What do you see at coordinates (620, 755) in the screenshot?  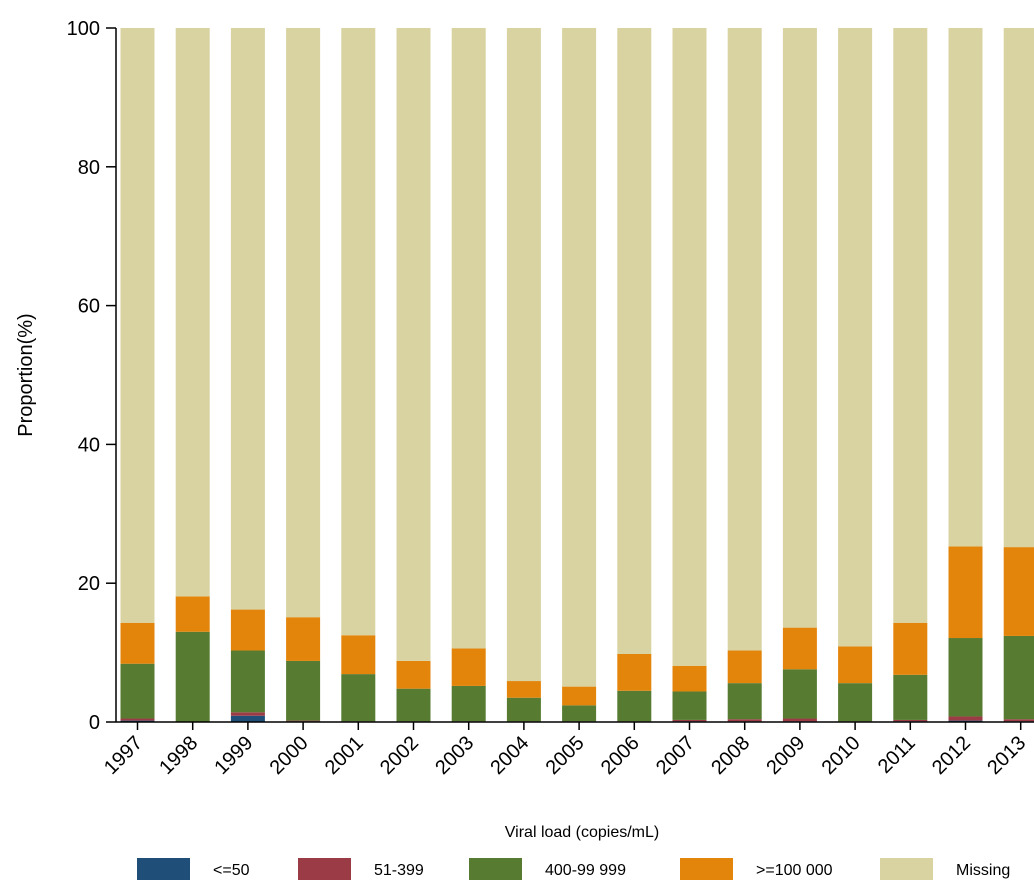 I see `x-tick-label-2006: 2006` at bounding box center [620, 755].